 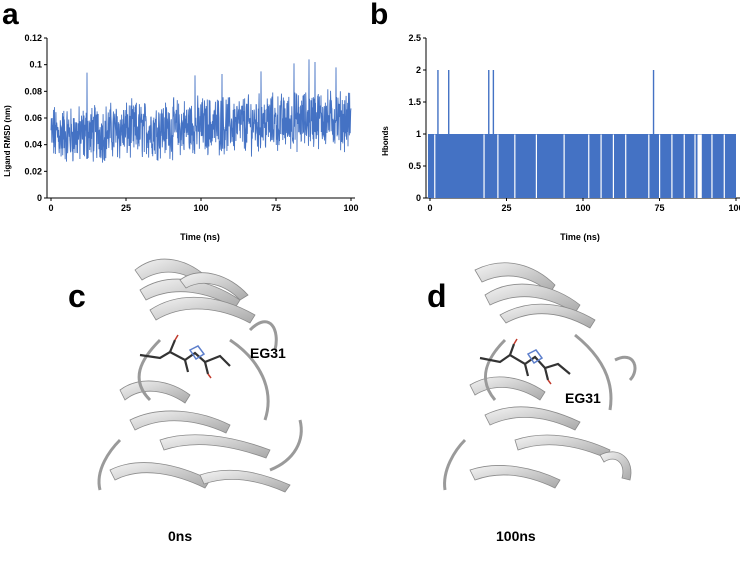 What do you see at coordinates (200, 375) in the screenshot?
I see `protein-structure-0ns` at bounding box center [200, 375].